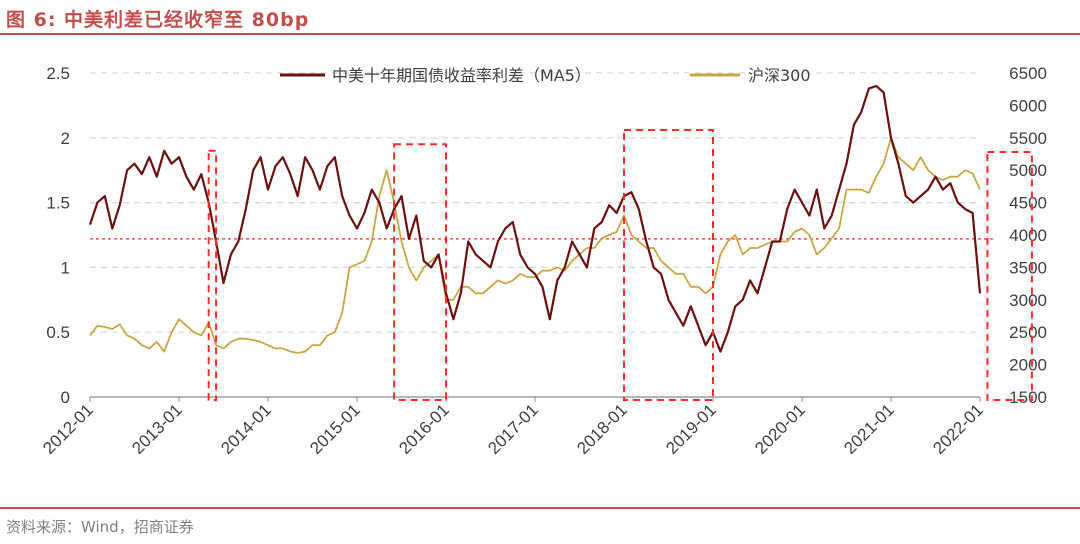  I want to click on x-tick-label: 2020-01, so click(780, 429).